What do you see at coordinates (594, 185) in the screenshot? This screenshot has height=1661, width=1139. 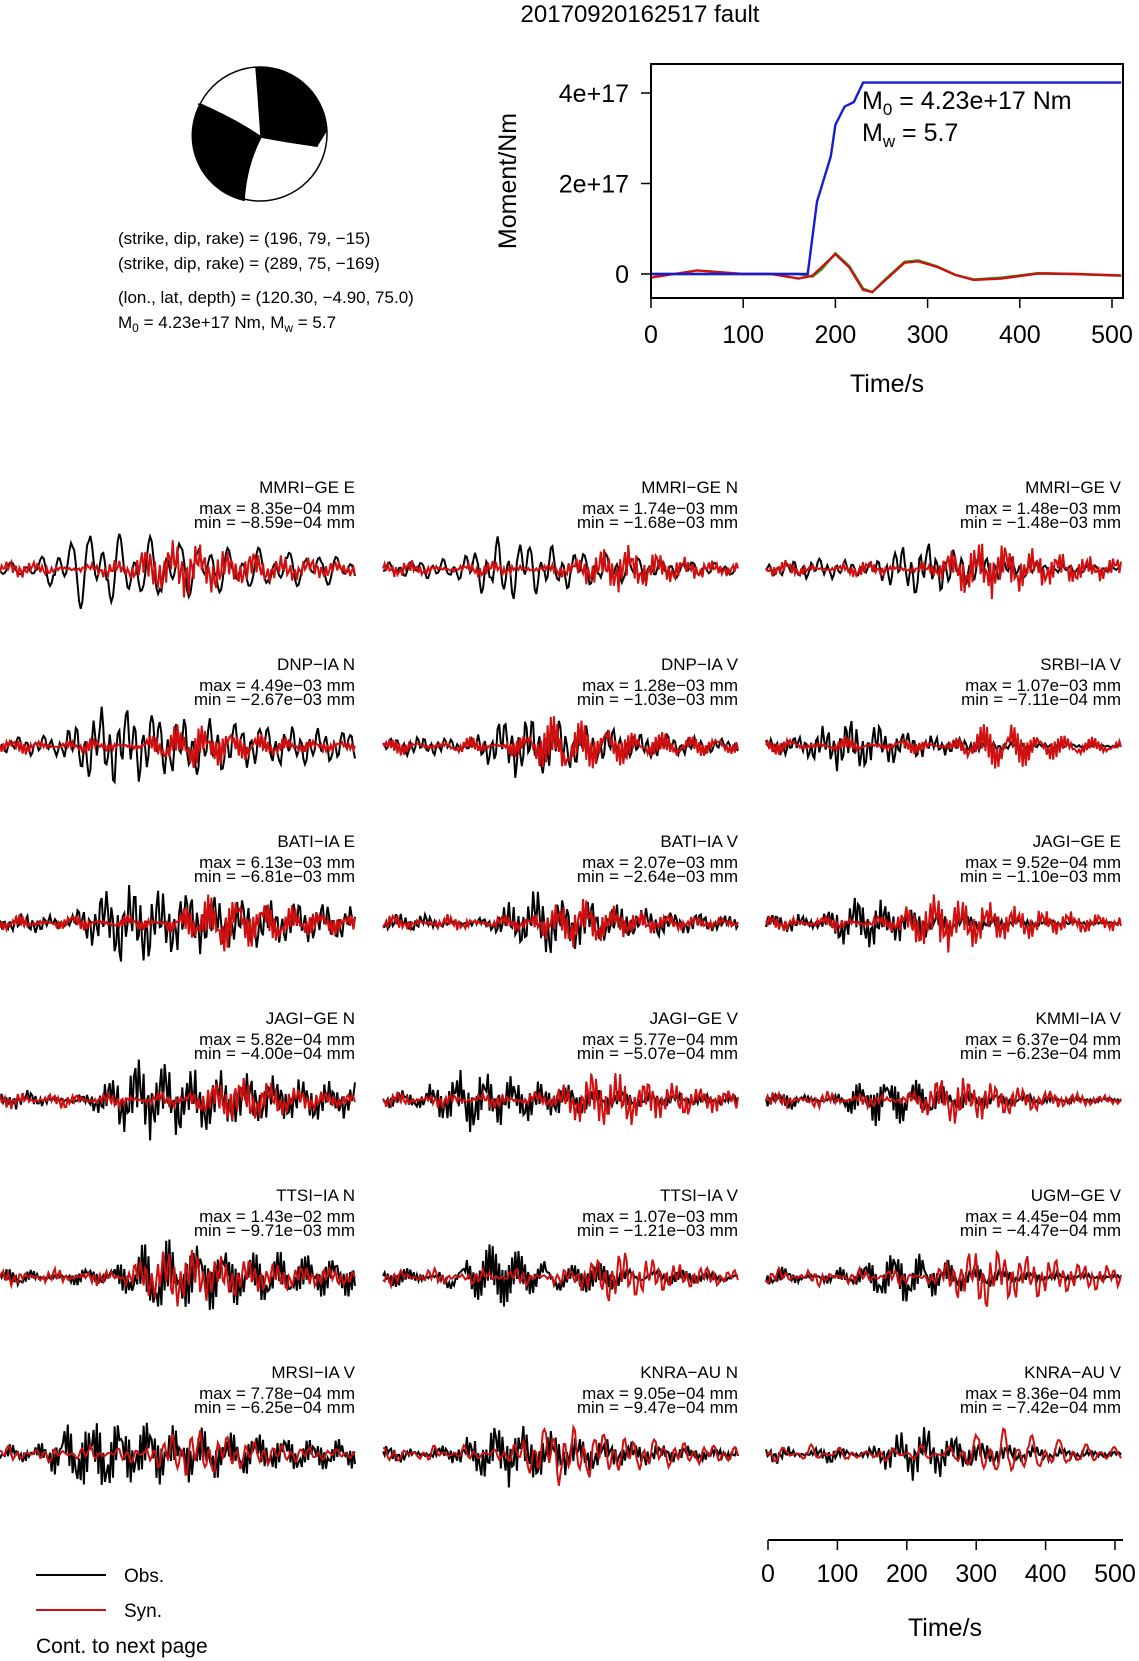 I see `moment-y-tick-label: 2e+17` at bounding box center [594, 185].